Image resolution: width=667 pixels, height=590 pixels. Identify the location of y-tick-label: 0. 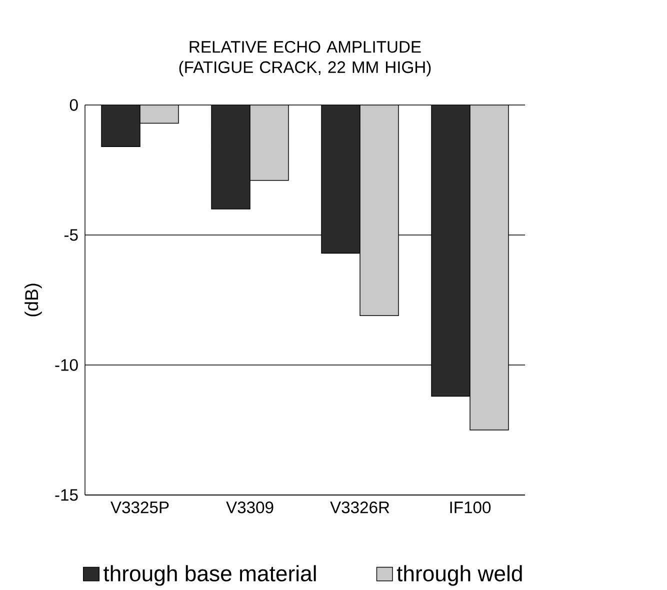
(74, 105).